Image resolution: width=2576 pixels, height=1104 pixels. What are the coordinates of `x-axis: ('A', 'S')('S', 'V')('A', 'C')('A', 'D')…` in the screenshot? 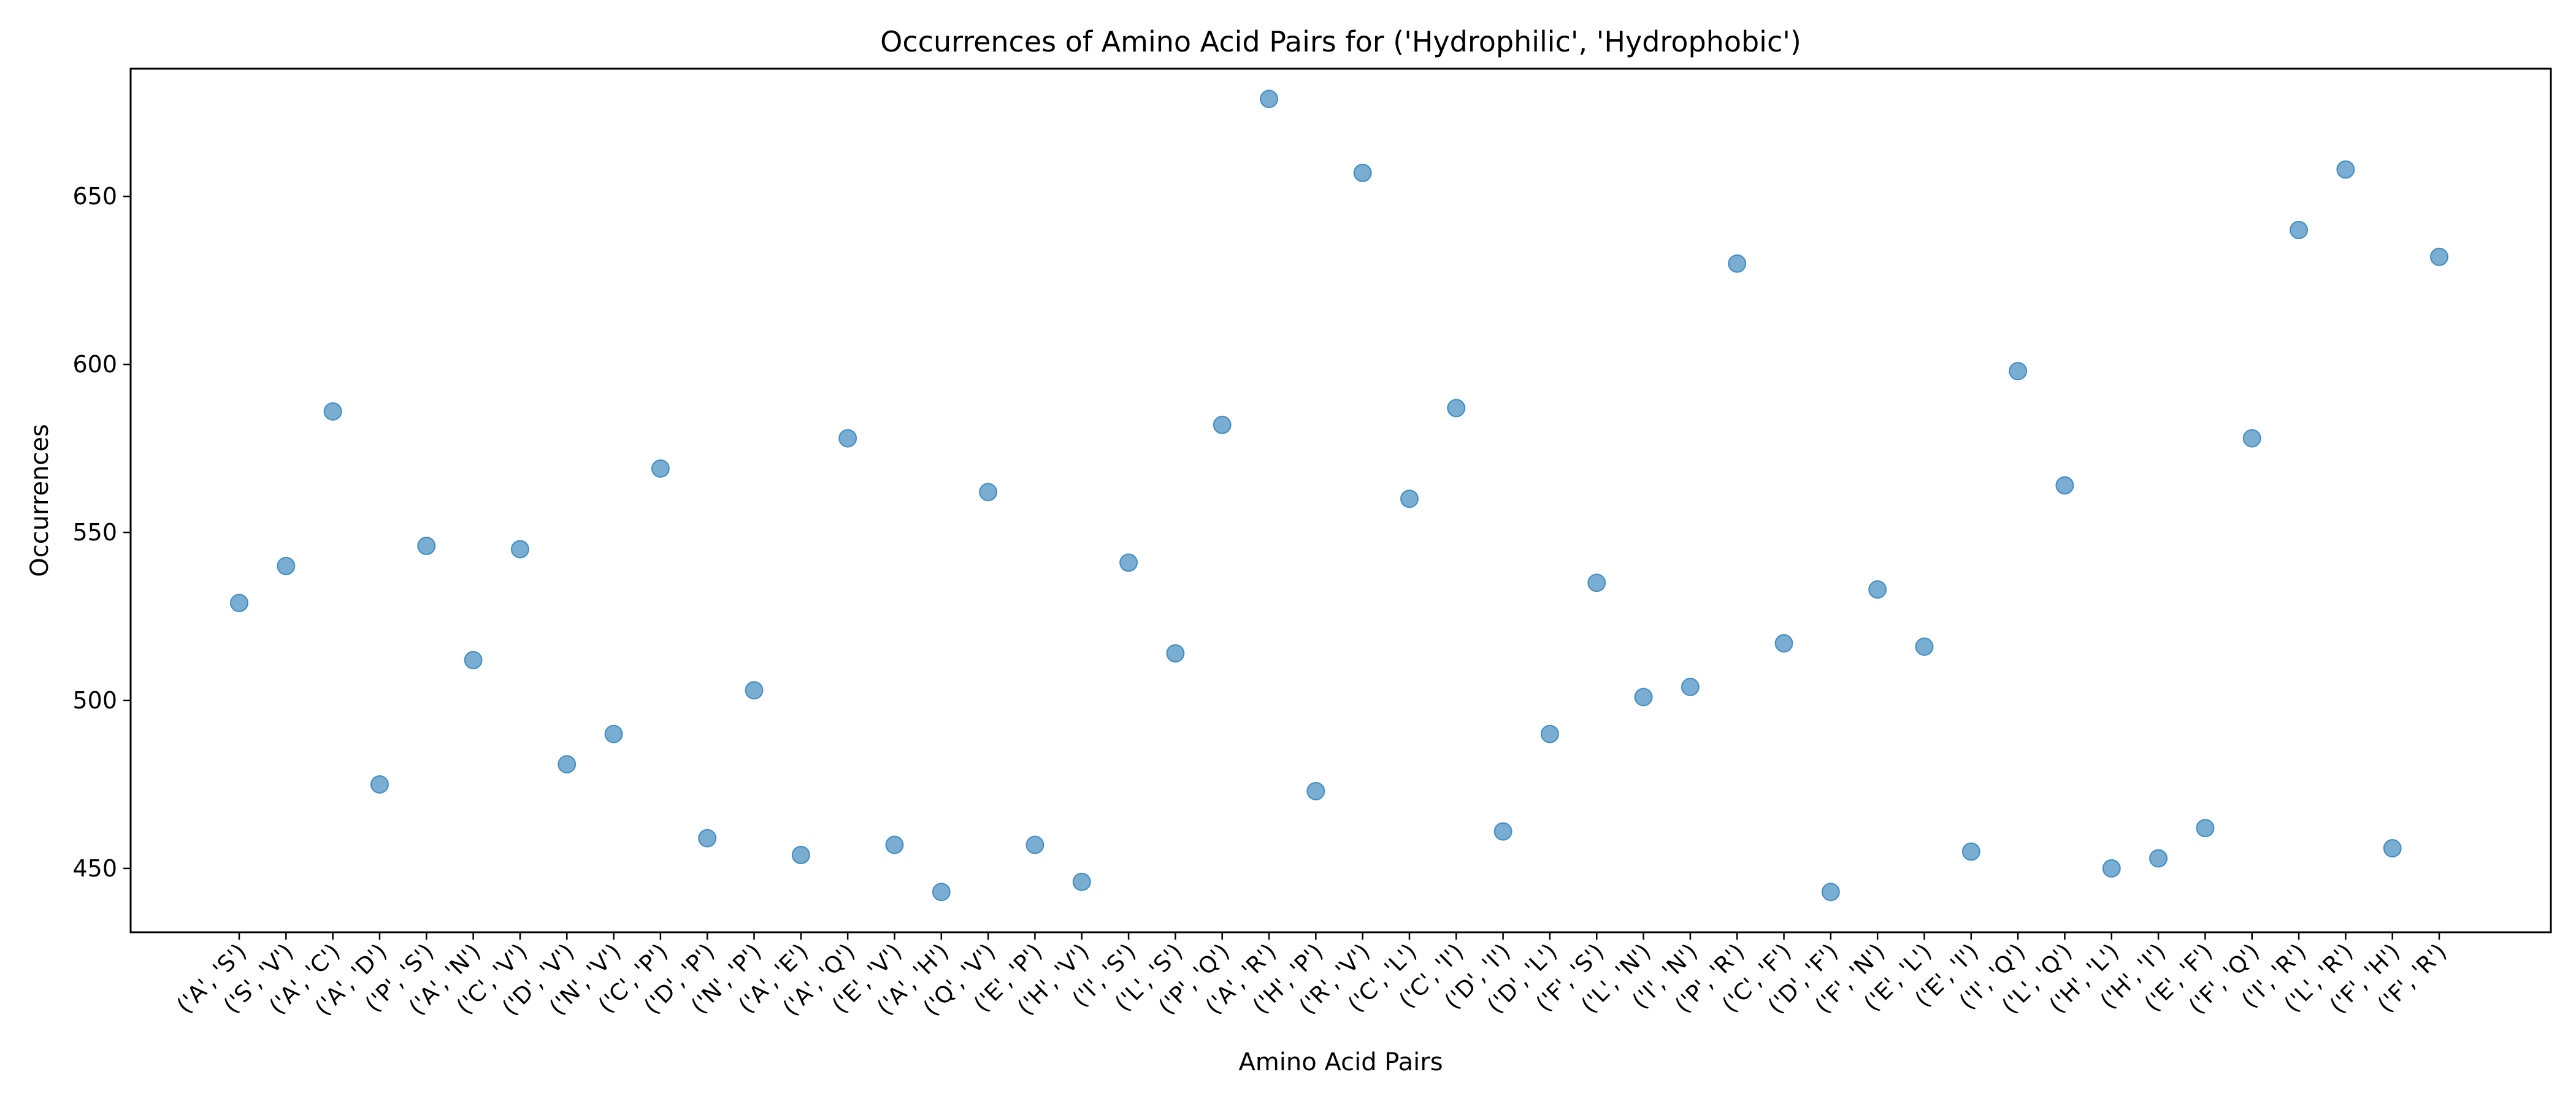 It's located at (1311, 976).